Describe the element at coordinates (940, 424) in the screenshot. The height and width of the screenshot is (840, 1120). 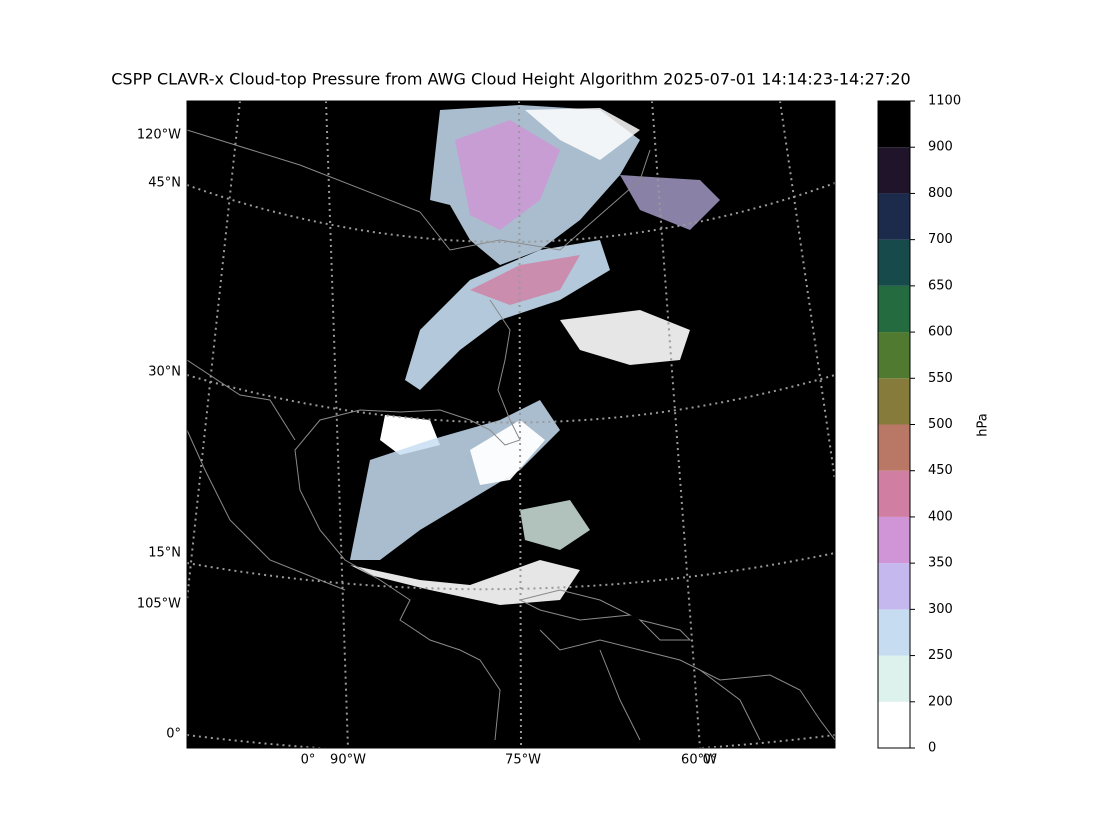
I see `colorbar-tick-label: 500` at that location.